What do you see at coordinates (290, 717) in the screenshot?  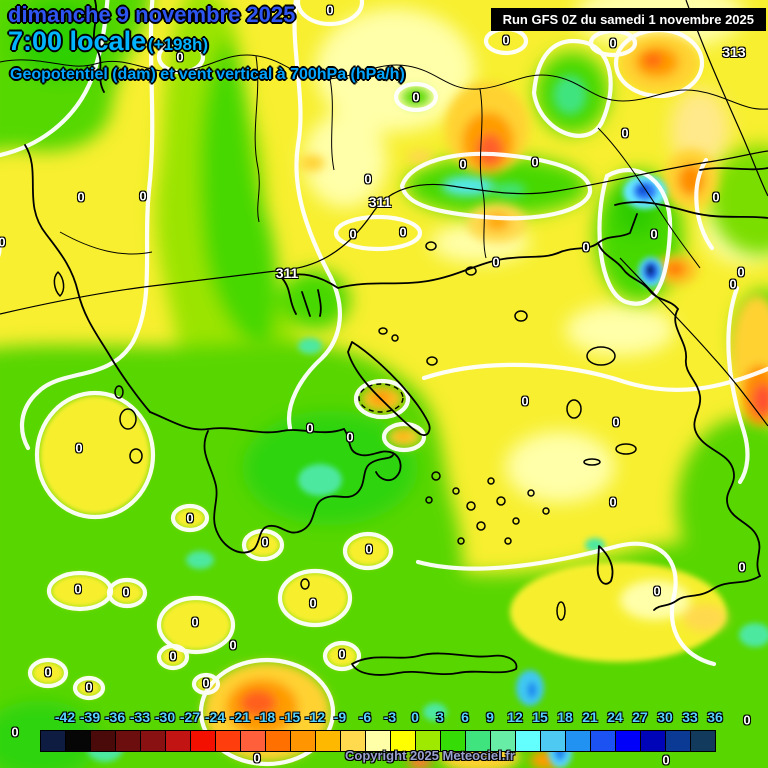 I see `colorbar-tick-label: -15` at bounding box center [290, 717].